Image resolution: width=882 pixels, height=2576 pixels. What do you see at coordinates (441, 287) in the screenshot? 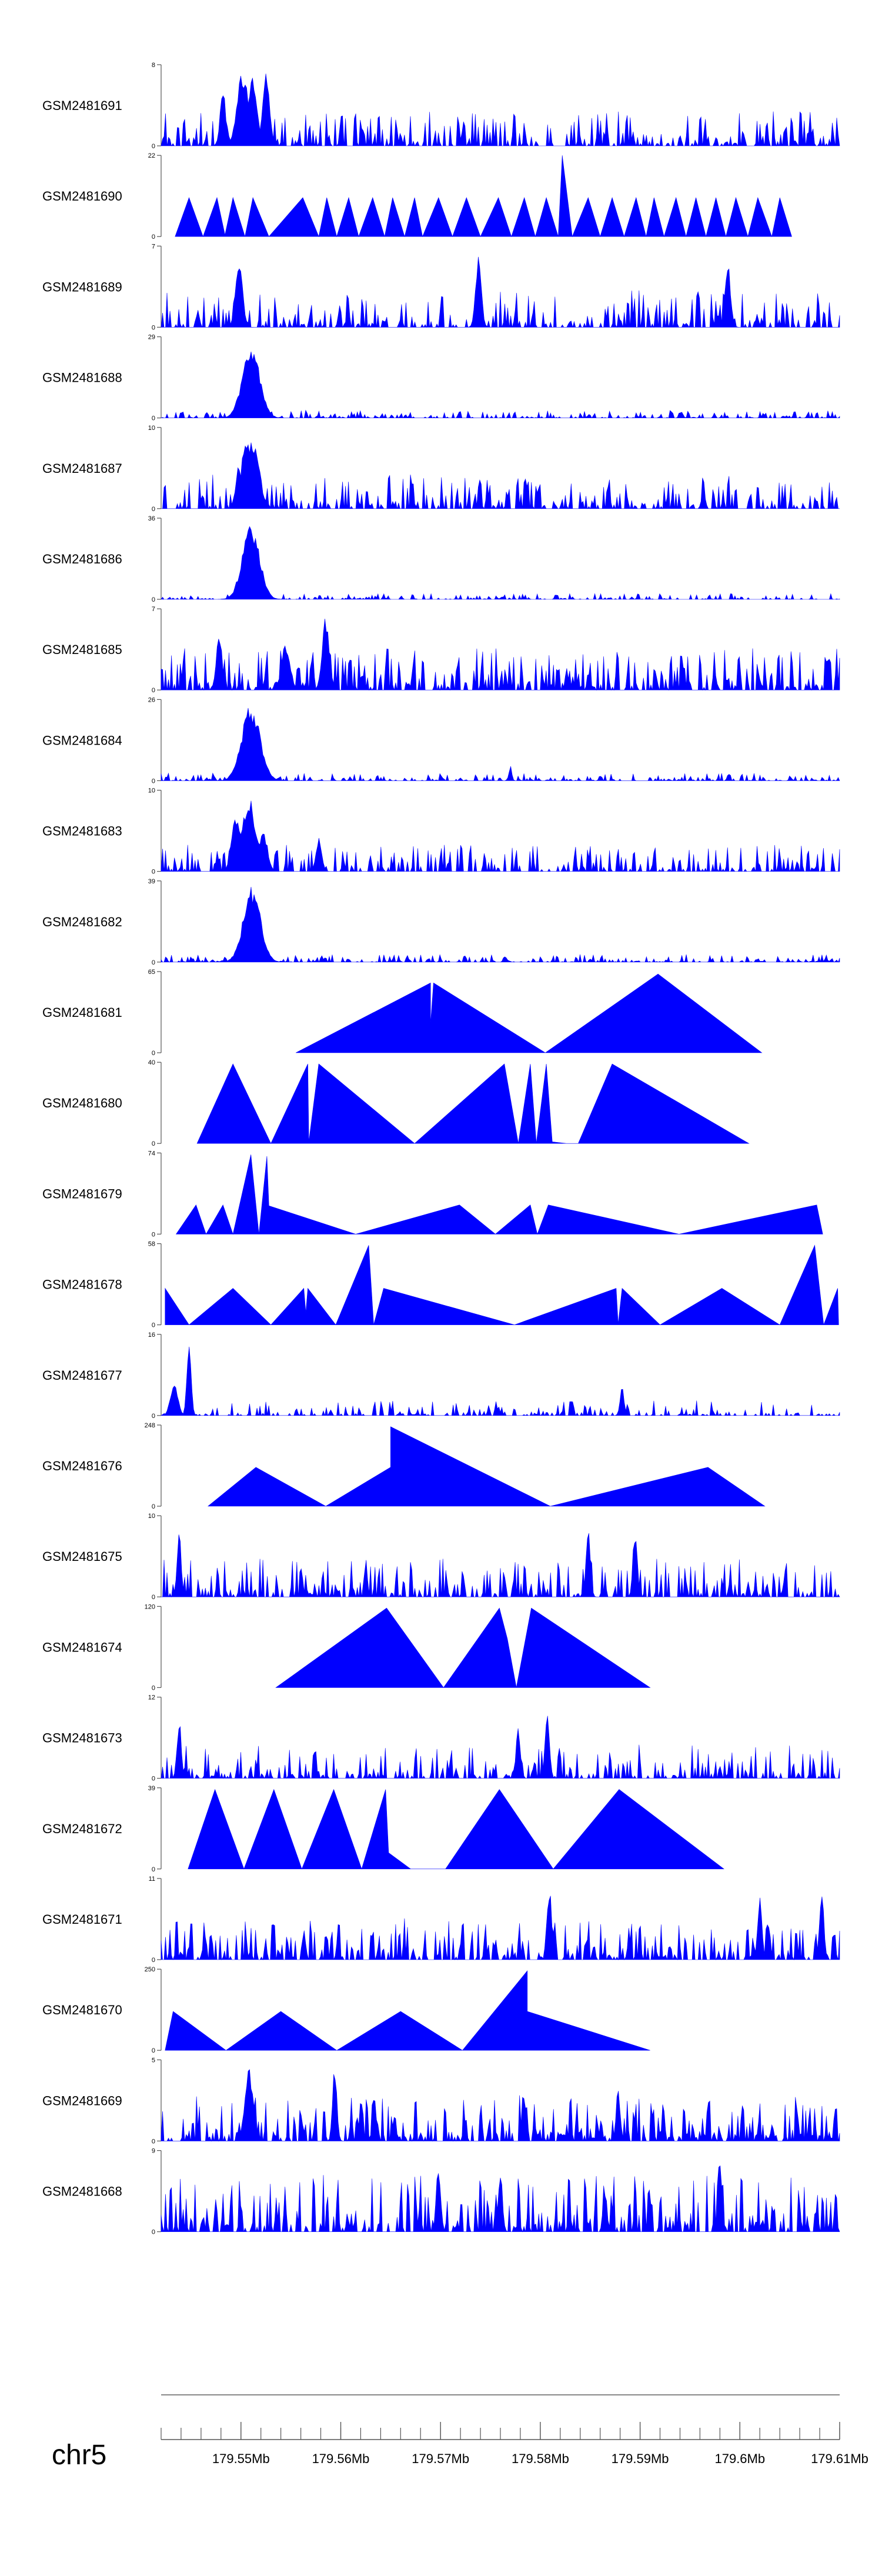
I see `track-GSM2481689: GSM2481689 7 0` at bounding box center [441, 287].